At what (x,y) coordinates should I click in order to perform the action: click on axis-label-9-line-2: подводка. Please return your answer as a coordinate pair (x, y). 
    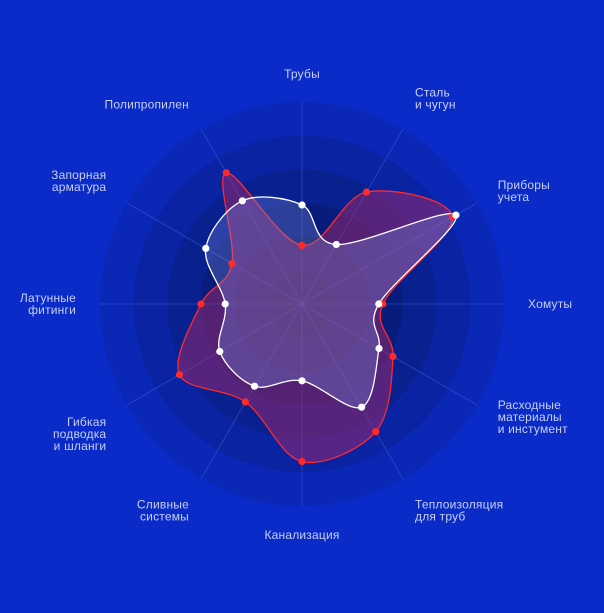
    Looking at the image, I should click on (79, 434).